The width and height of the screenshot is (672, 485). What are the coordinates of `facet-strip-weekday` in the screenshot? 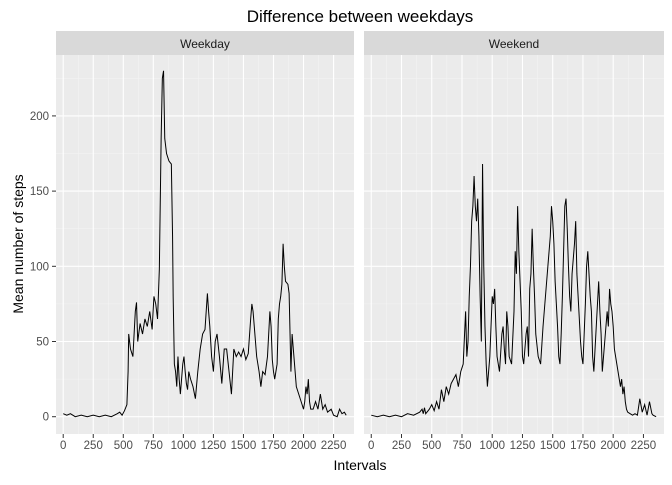 It's located at (205, 43).